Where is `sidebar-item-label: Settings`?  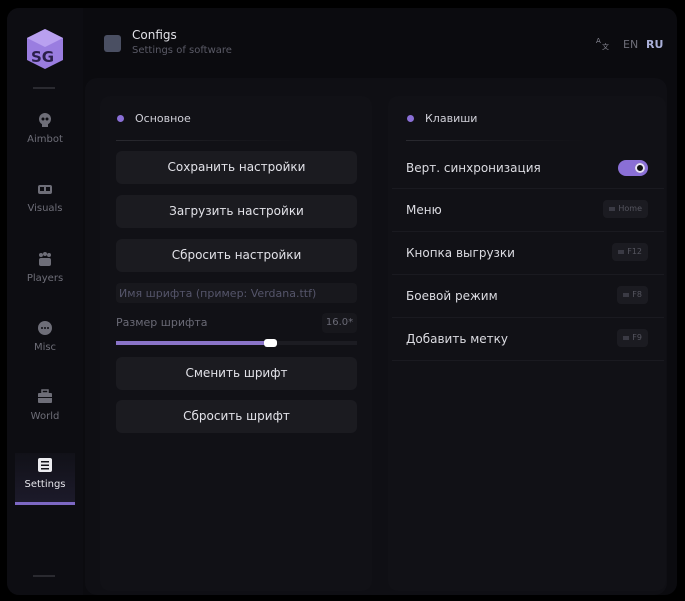
sidebar-item-label: Settings is located at coordinates (45, 484).